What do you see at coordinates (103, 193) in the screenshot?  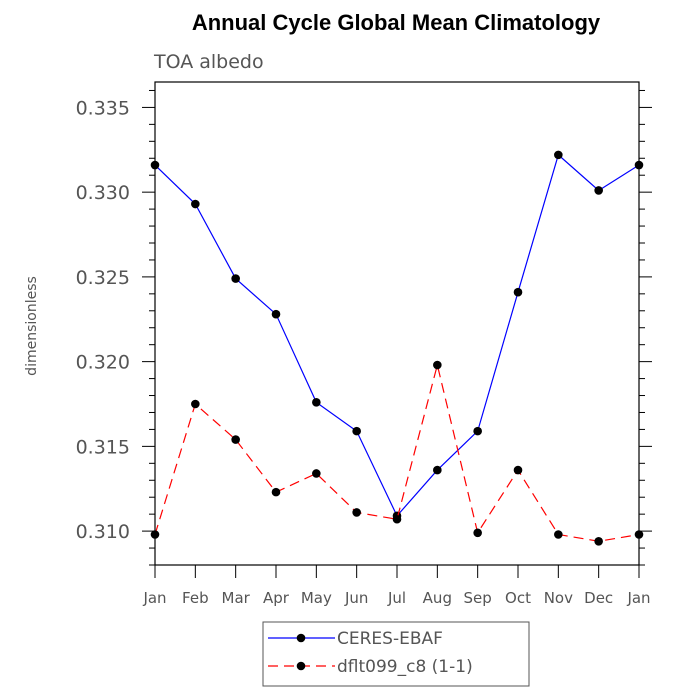 I see `y-tick-label: 0.330` at bounding box center [103, 193].